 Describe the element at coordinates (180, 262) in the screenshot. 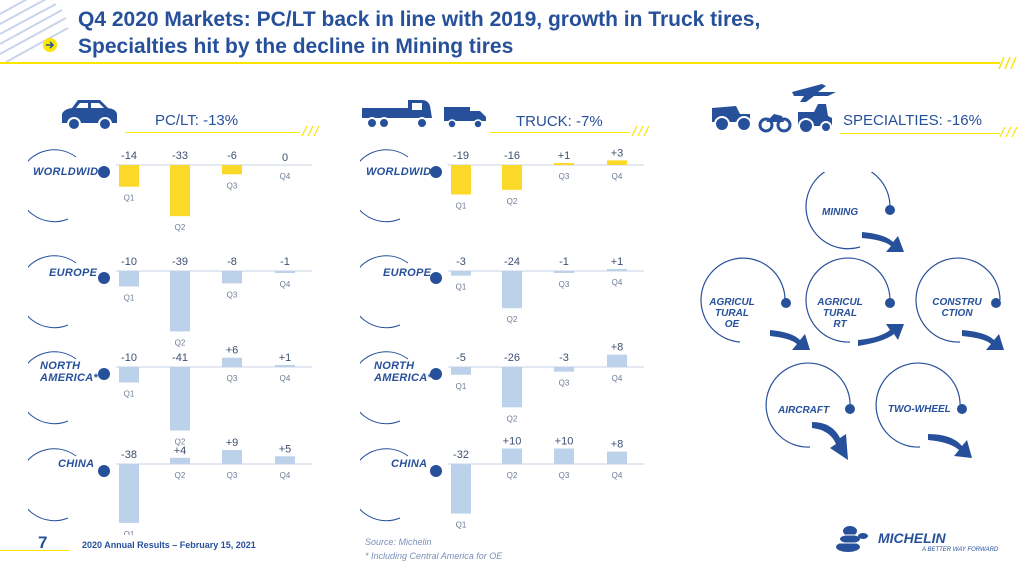

I see `pclt-value-label: -39` at that location.